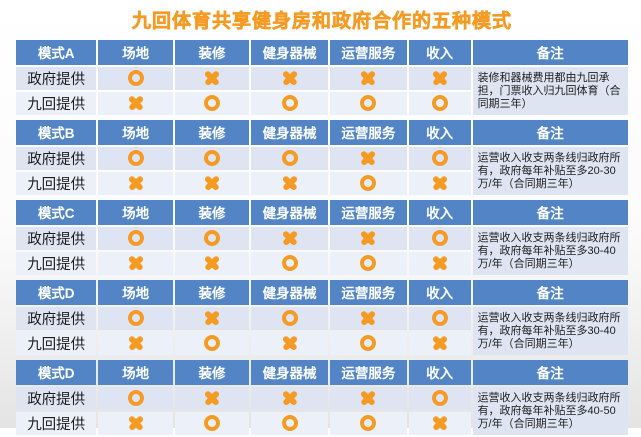 This screenshot has height=437, width=641. What do you see at coordinates (56, 292) in the screenshot?
I see `mode-header-cell: 模式D` at bounding box center [56, 292].